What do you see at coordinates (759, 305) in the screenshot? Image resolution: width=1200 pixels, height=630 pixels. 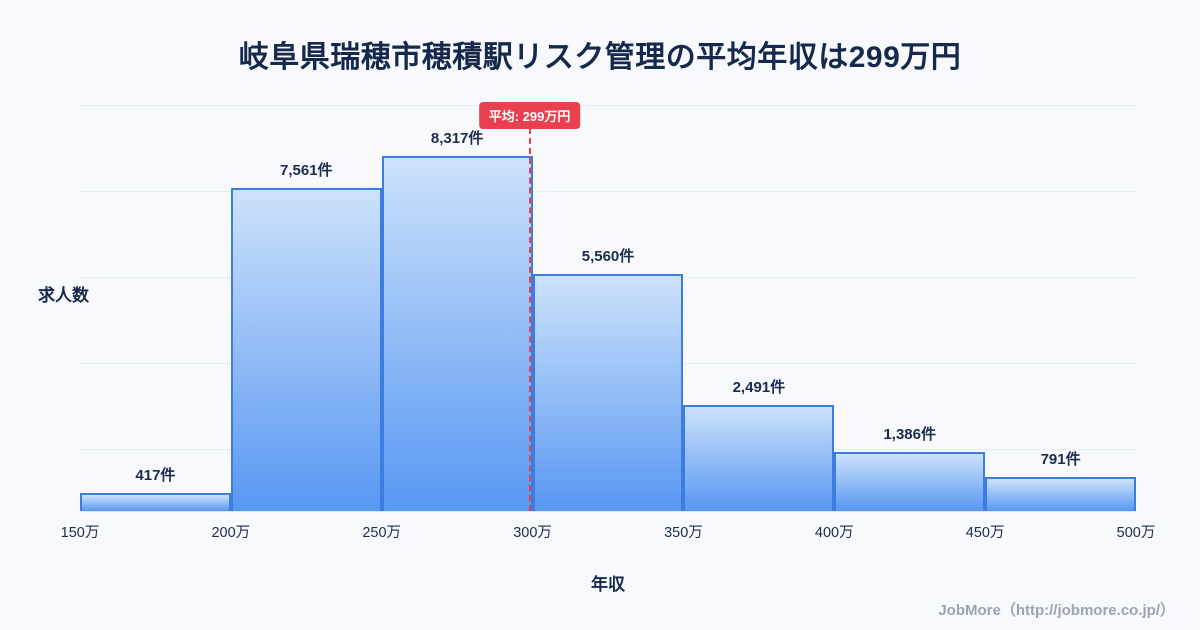 I see `bar-group: 2,491件` at bounding box center [759, 305].